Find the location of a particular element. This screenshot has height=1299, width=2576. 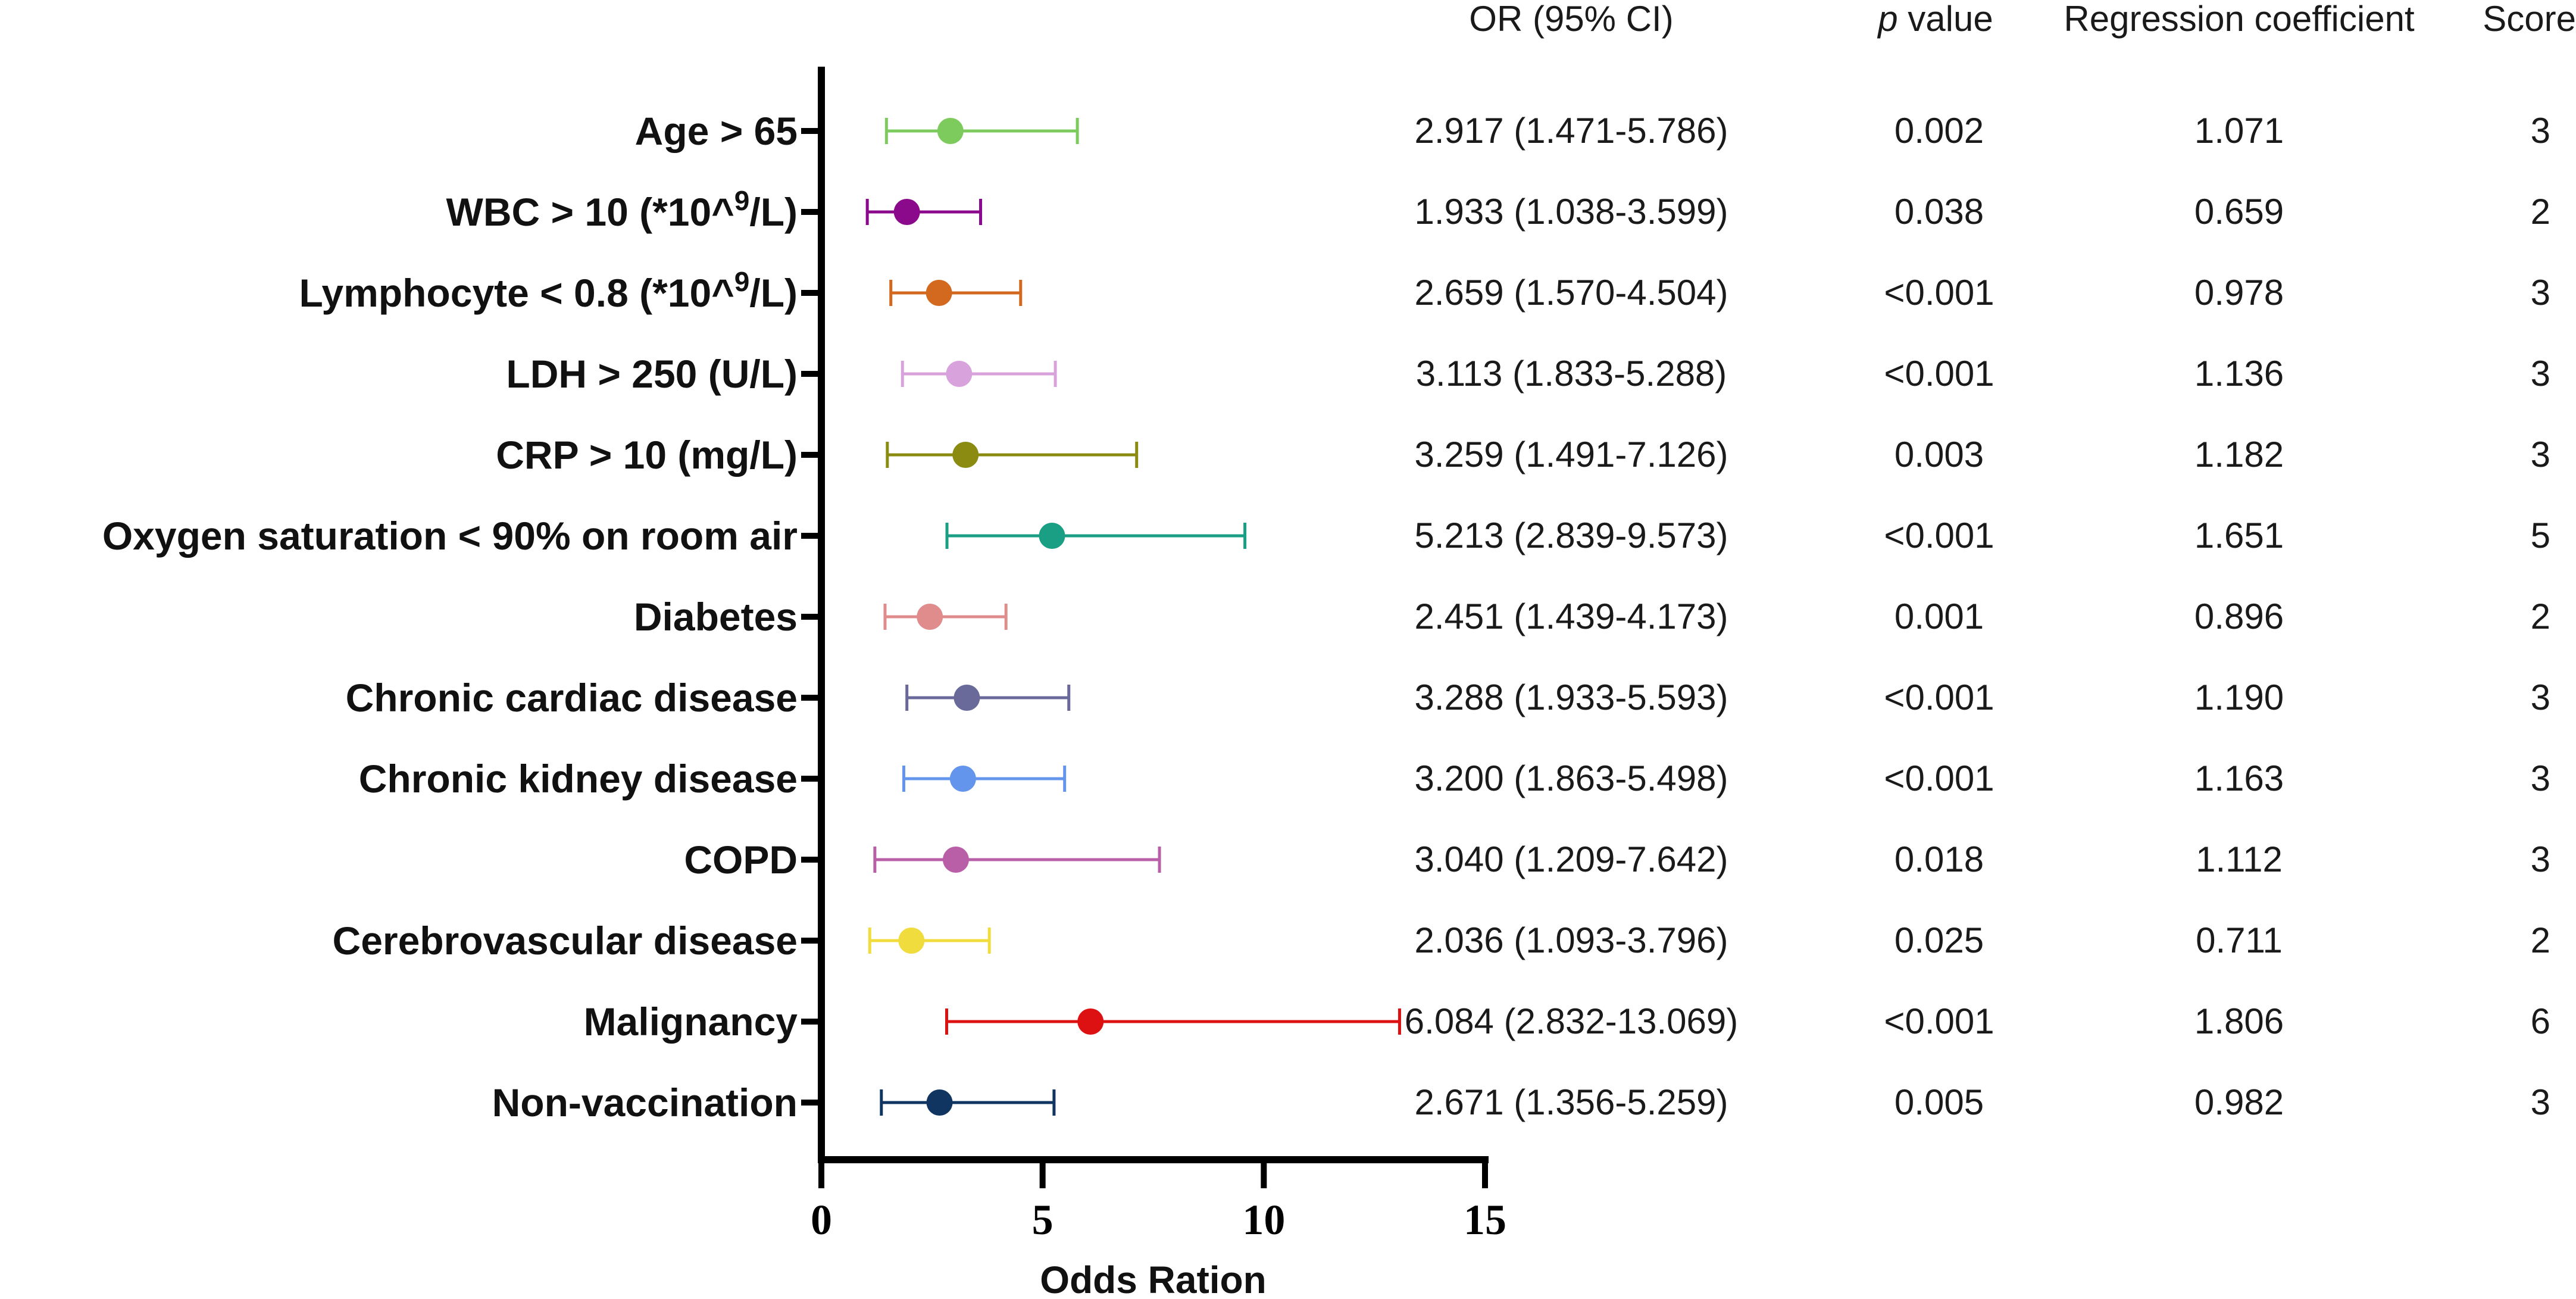

cell-regression-coefficient: 1.651 is located at coordinates (2239, 535).